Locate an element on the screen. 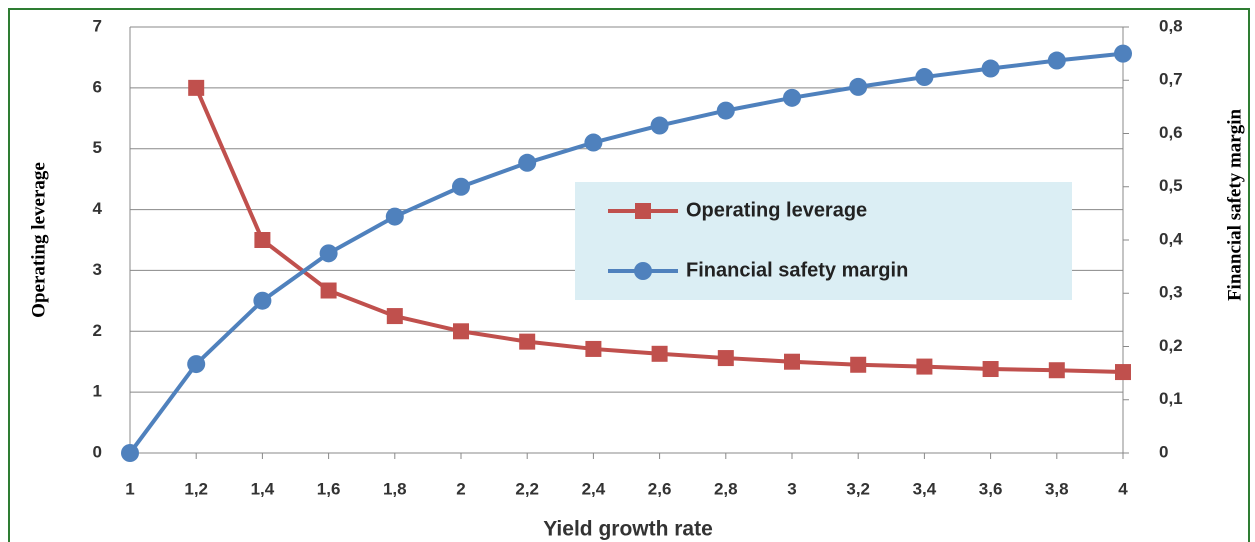 The width and height of the screenshot is (1255, 542). x-tick-label: 1,8 is located at coordinates (395, 488).